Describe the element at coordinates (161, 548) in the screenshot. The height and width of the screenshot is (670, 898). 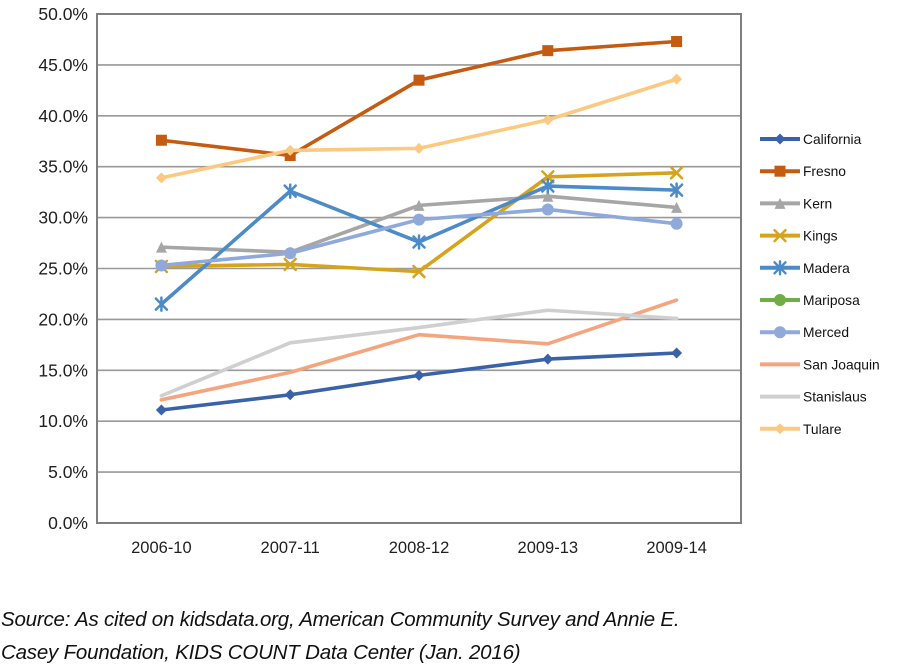
I see `x-axis-tick-label: 2006-10` at that location.